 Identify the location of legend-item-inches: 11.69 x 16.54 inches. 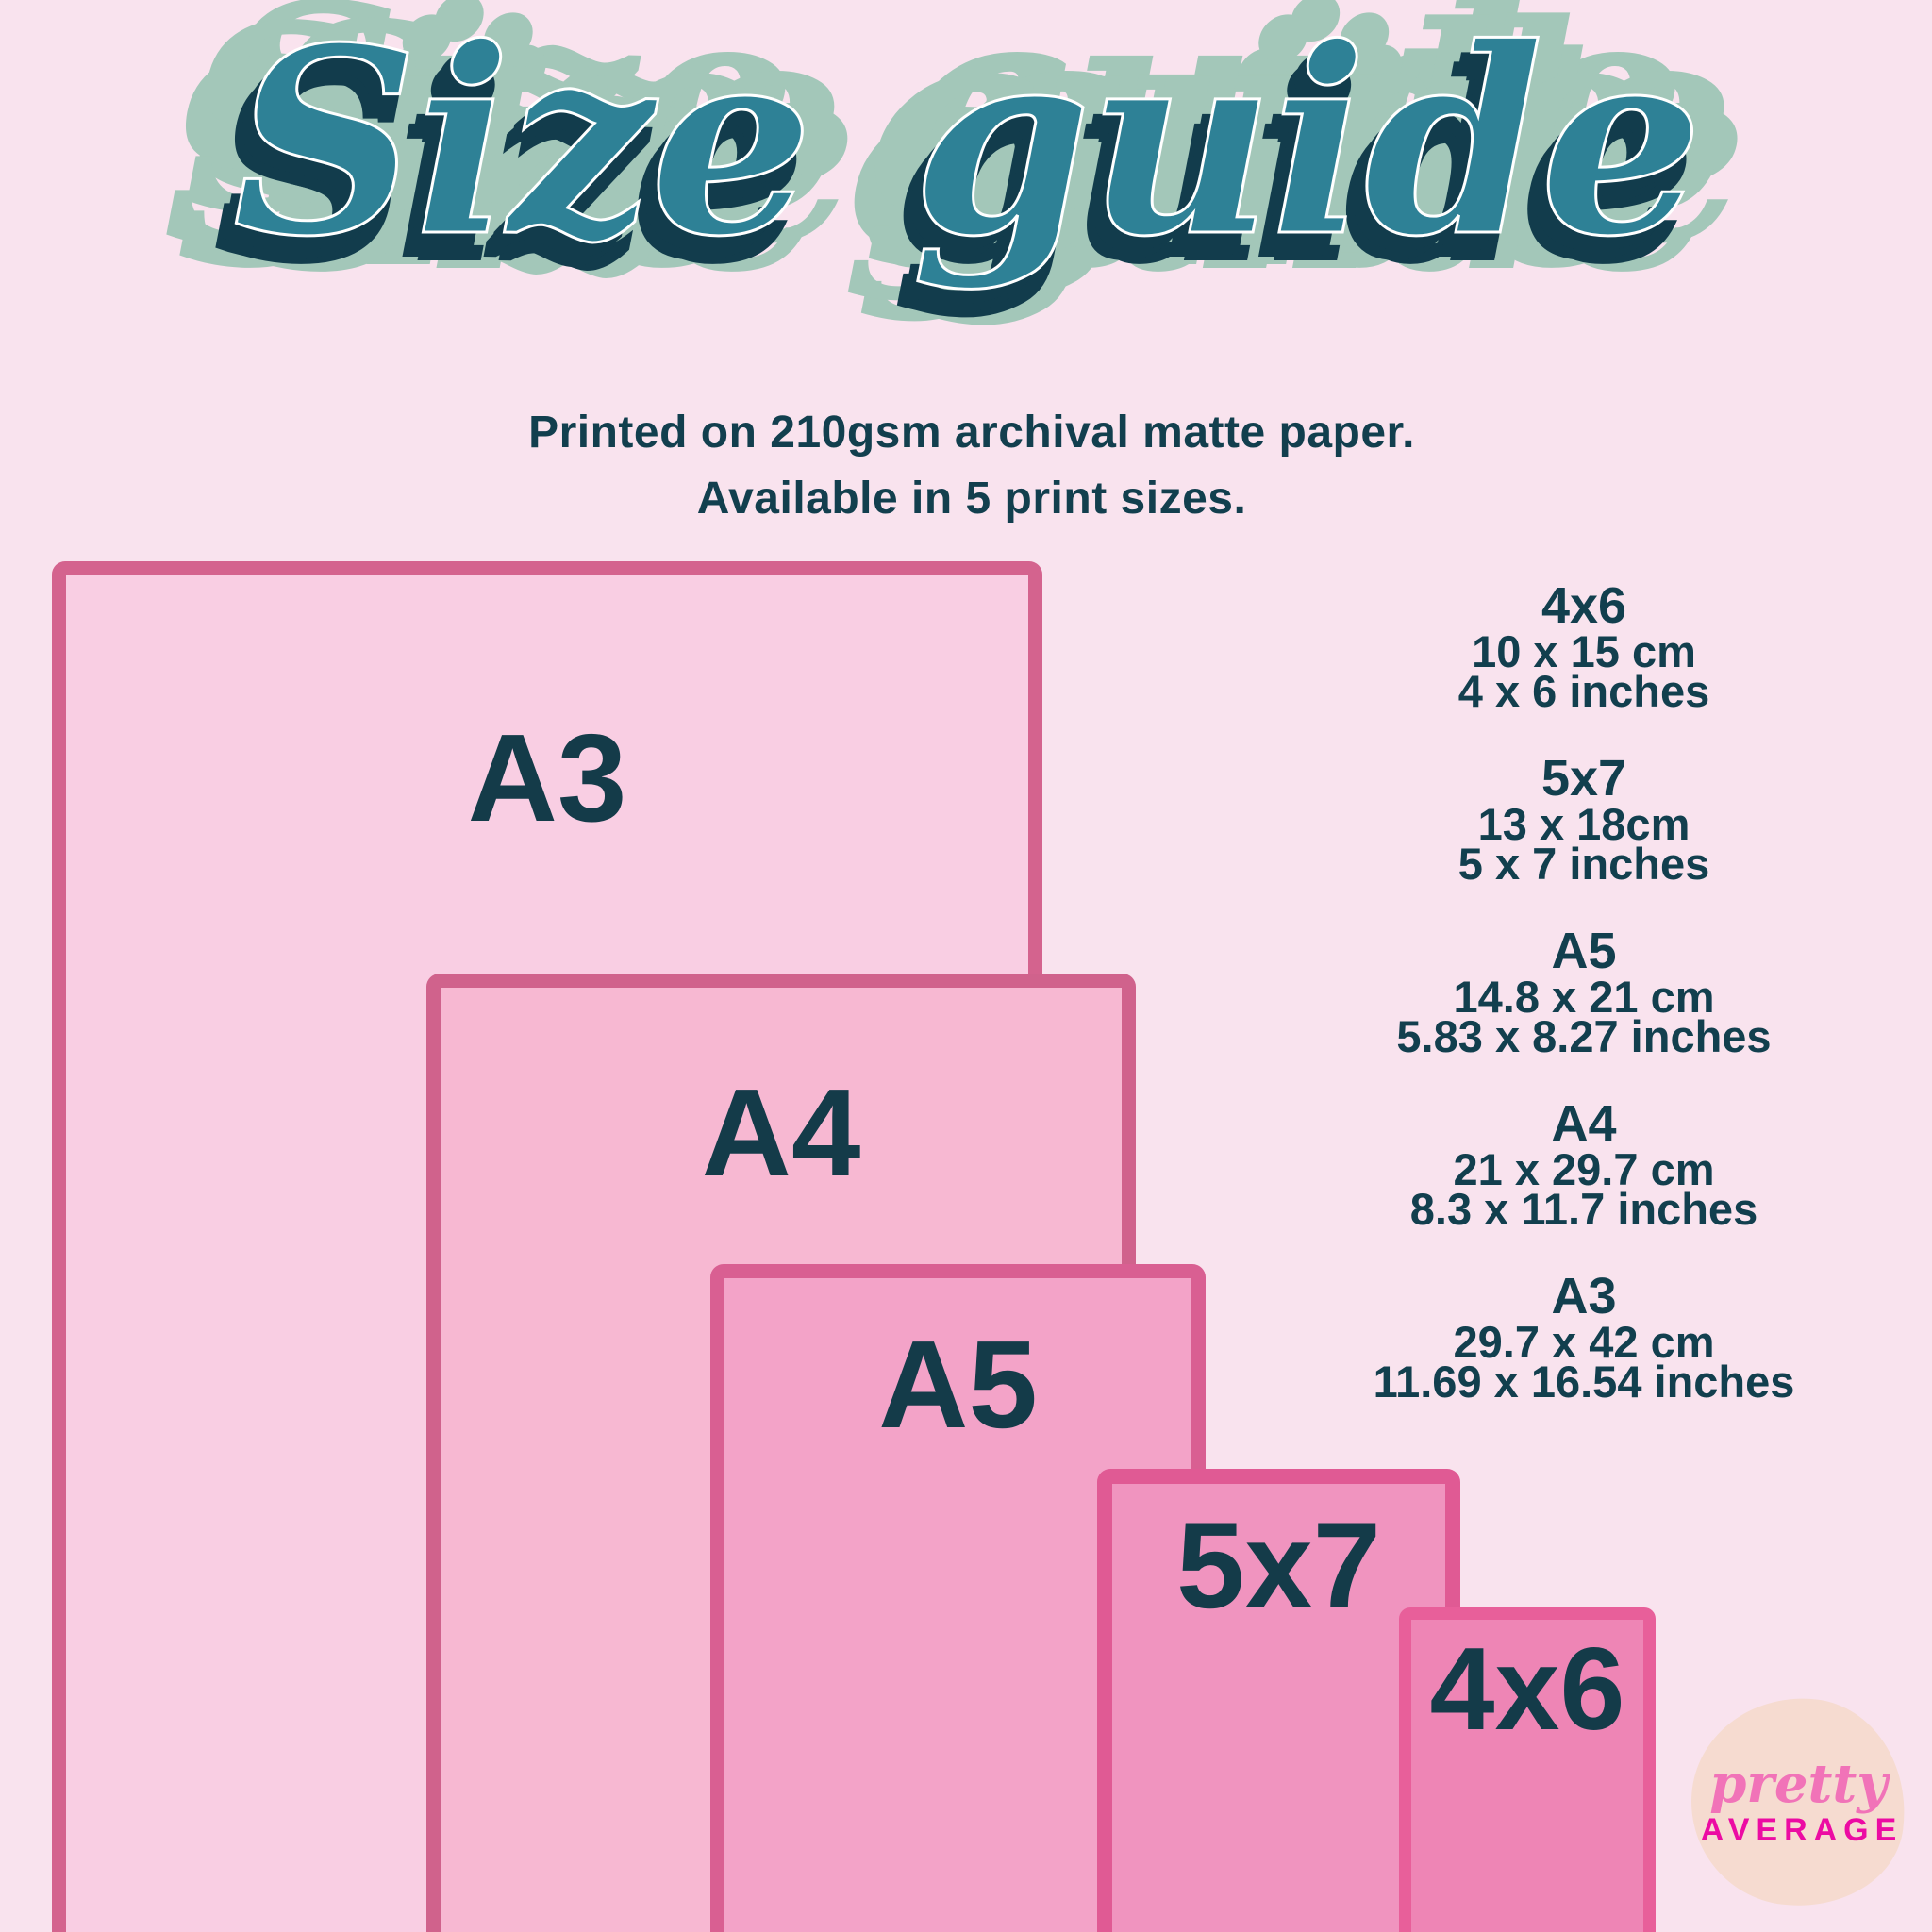
(1584, 1382).